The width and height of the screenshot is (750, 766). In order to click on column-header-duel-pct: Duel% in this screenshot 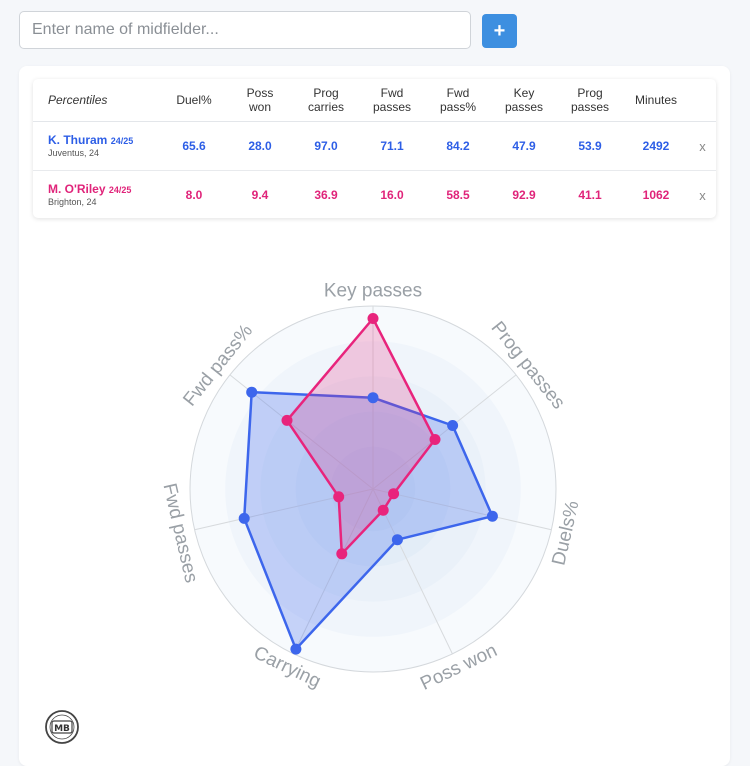, I will do `click(194, 100)`.